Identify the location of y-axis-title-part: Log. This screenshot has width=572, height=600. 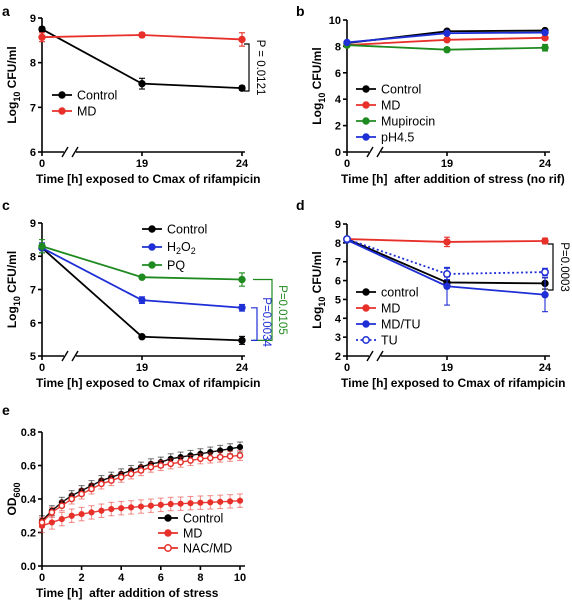
(12, 113).